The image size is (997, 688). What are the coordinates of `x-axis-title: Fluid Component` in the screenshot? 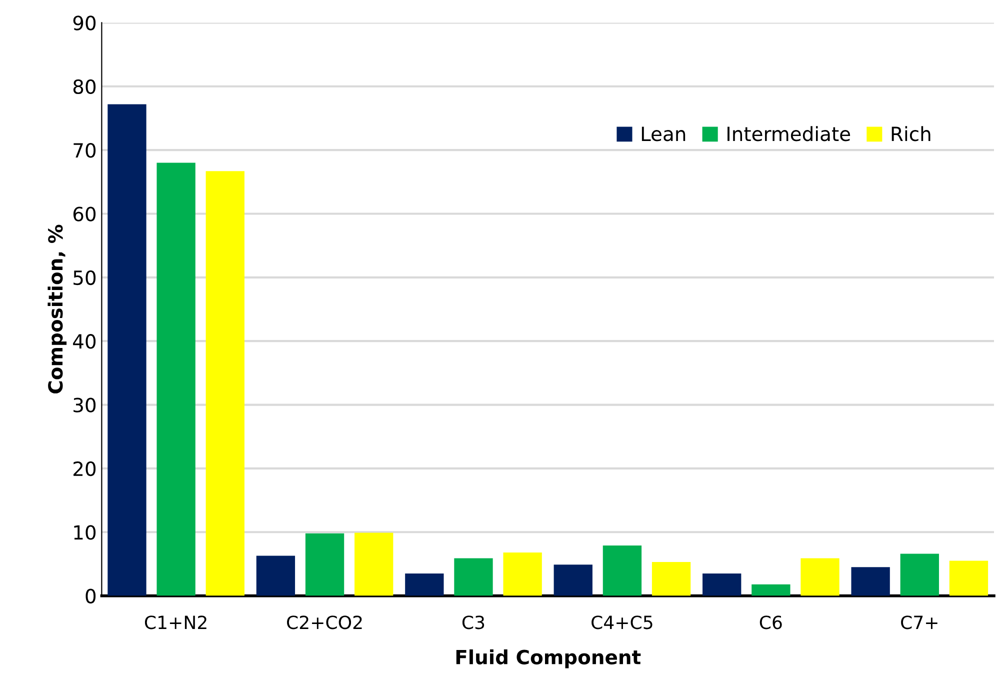 It's located at (548, 658).